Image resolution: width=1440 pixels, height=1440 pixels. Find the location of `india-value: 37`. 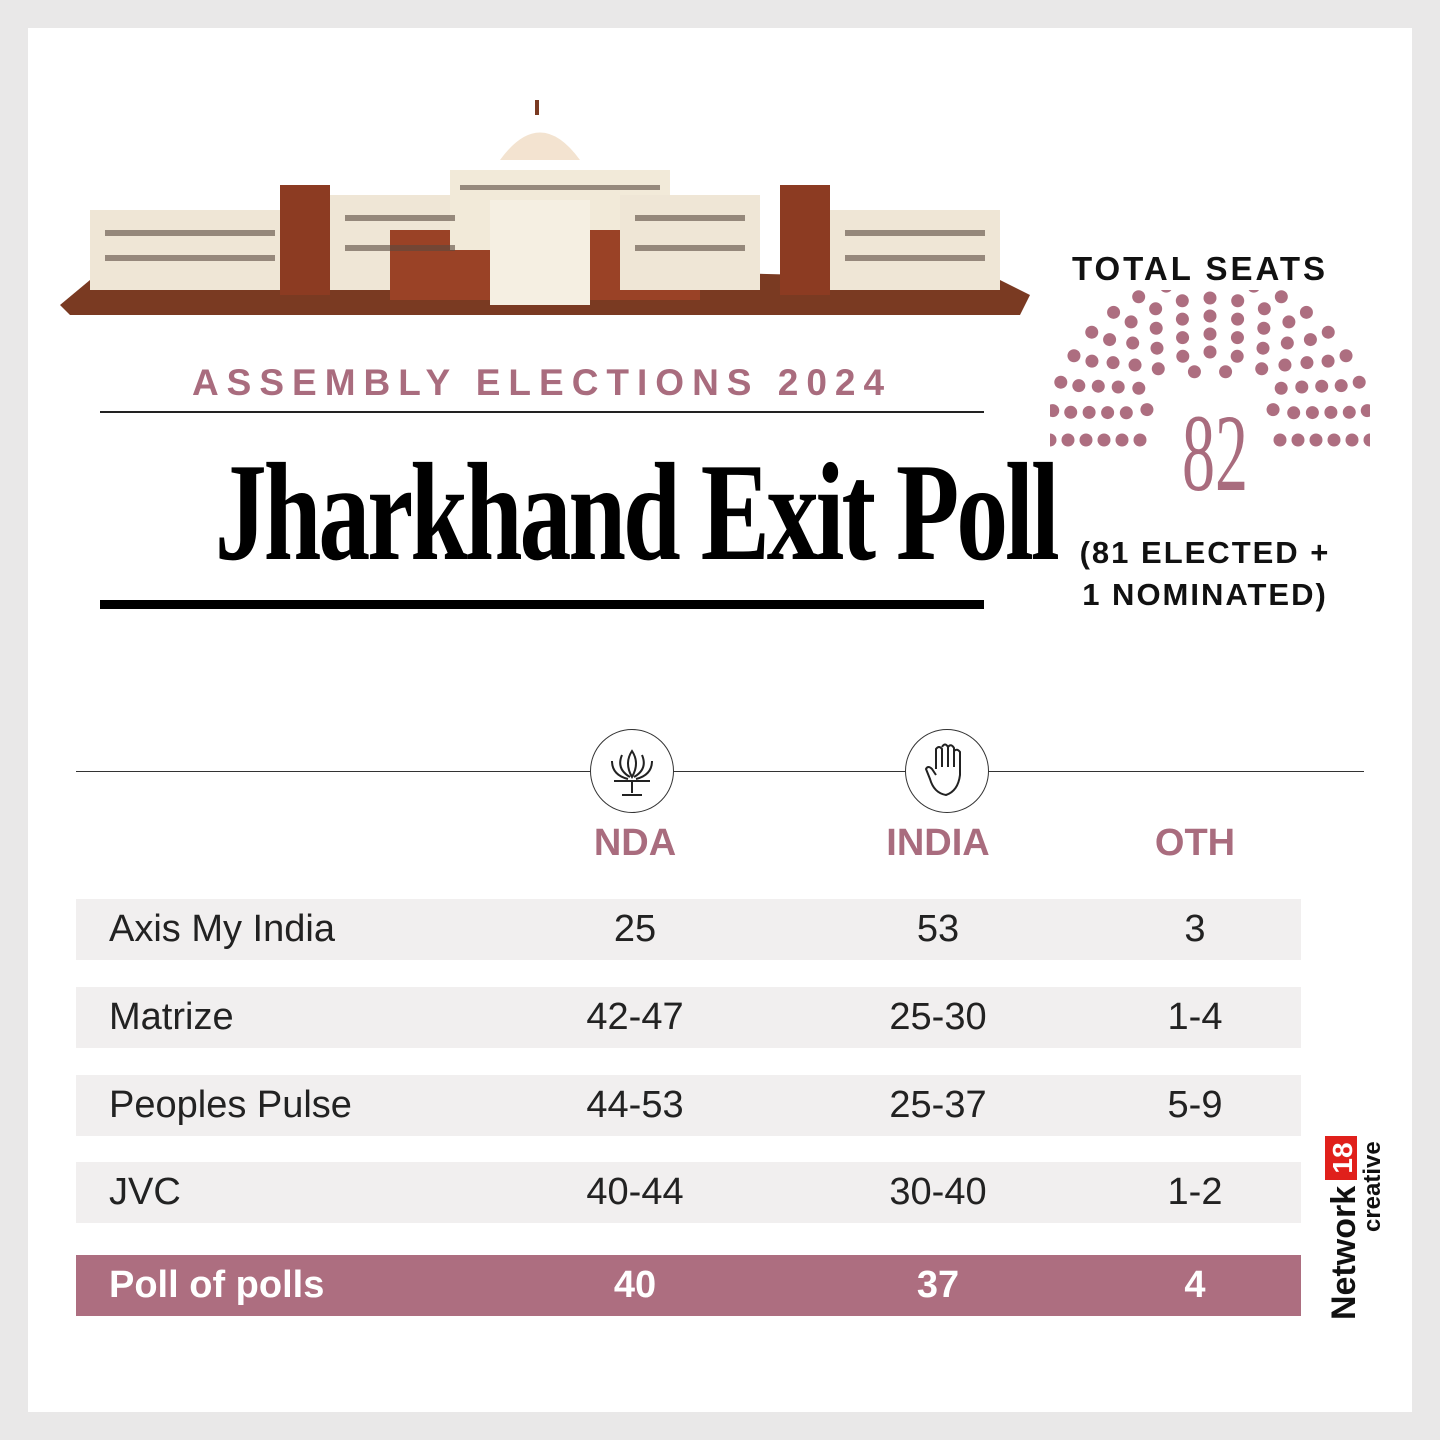

india-value: 37 is located at coordinates (938, 1285).